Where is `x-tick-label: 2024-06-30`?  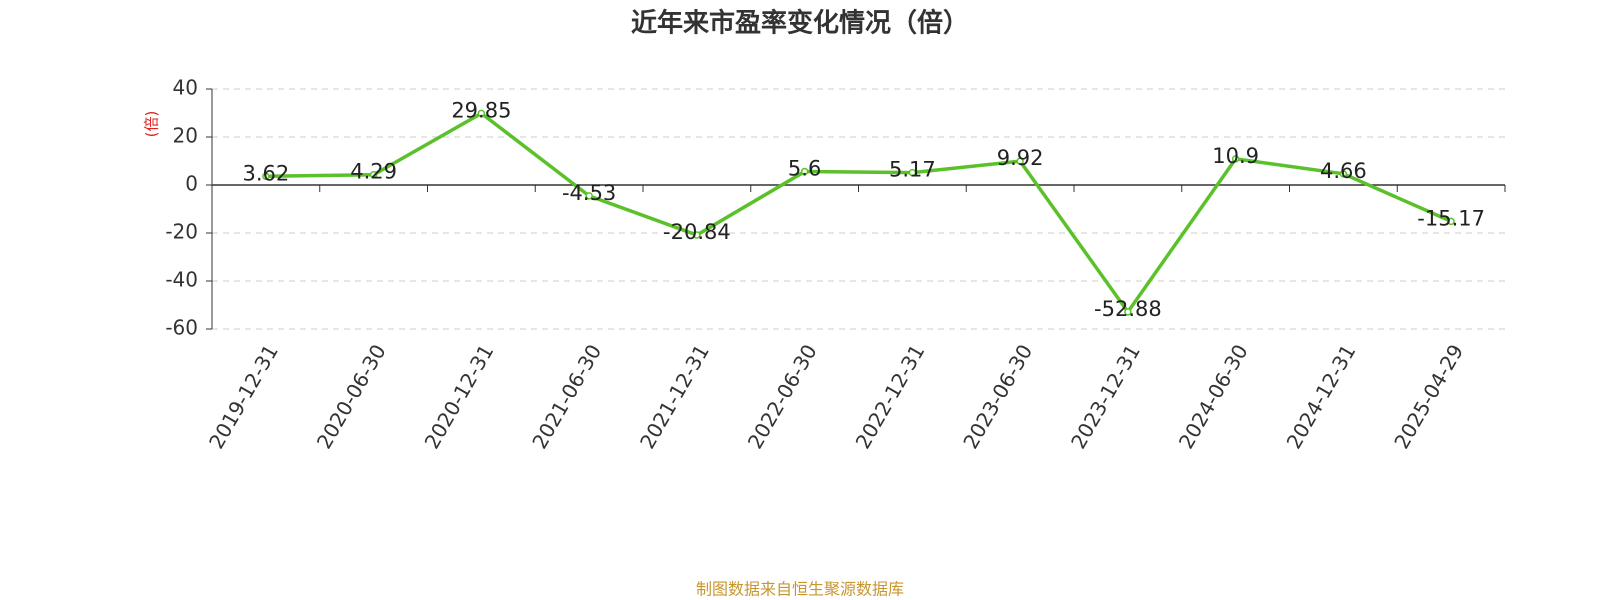 x-tick-label: 2024-06-30 is located at coordinates (1213, 396).